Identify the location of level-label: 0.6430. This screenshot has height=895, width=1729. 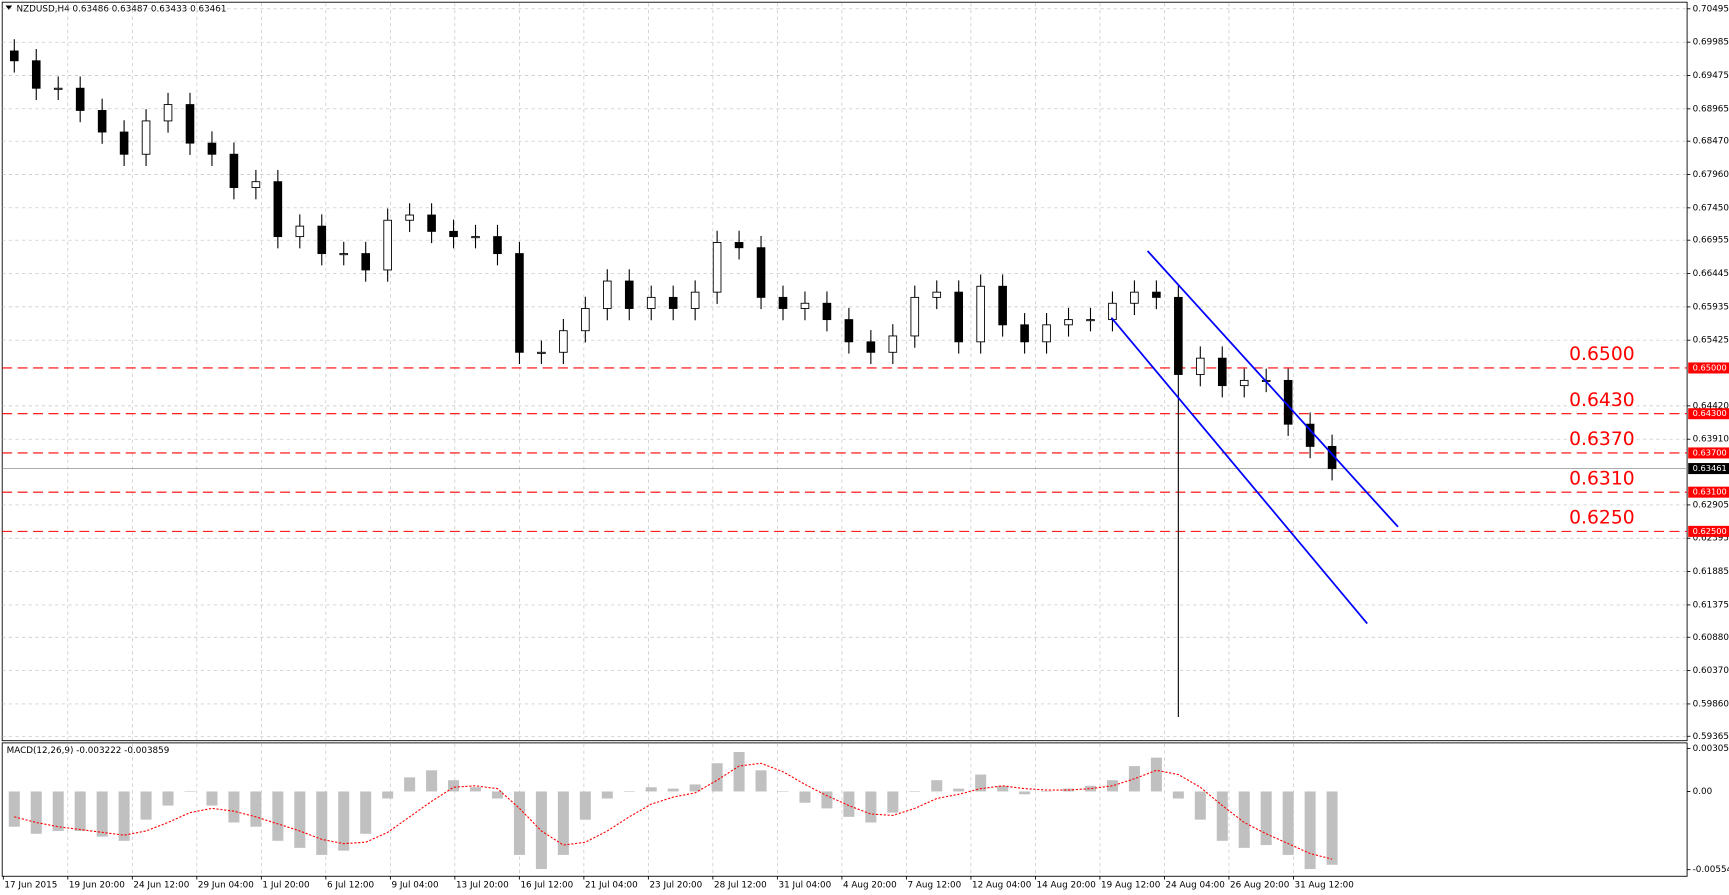
(1602, 400).